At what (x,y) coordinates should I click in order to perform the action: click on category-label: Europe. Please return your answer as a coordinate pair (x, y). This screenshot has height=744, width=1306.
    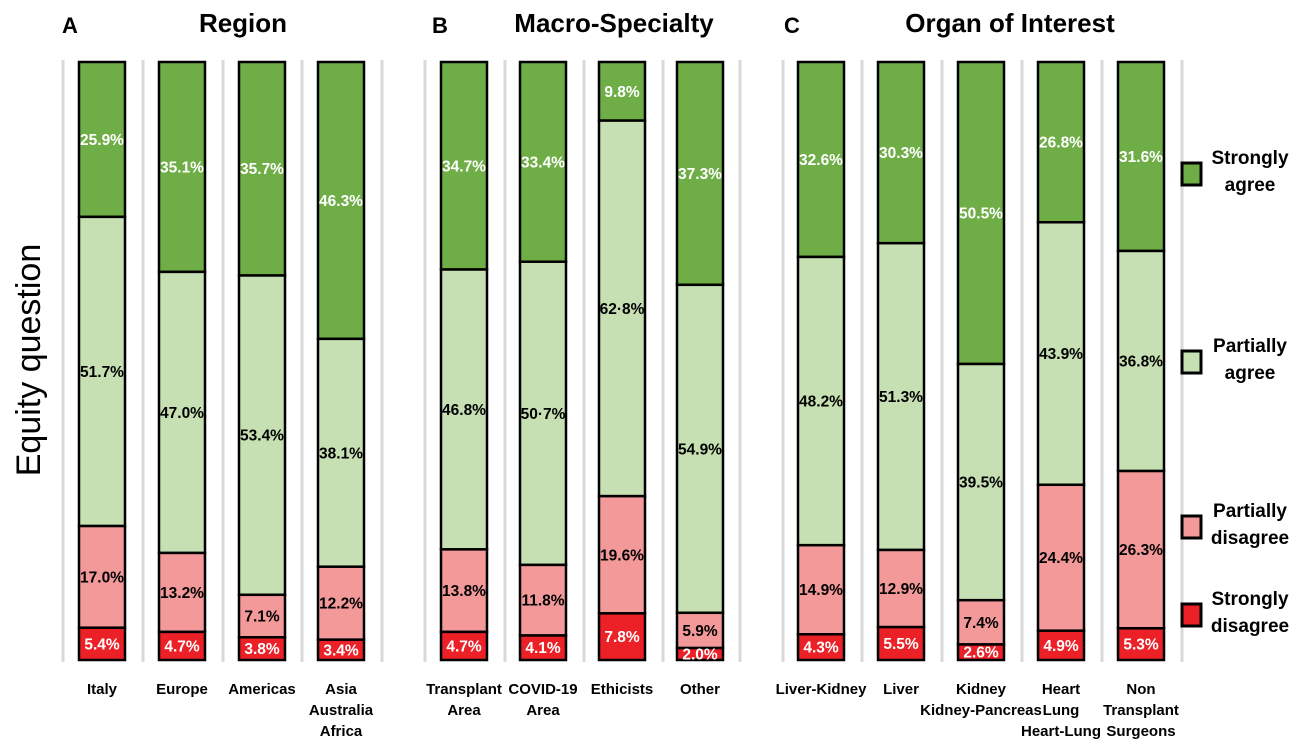
    Looking at the image, I should click on (182, 689).